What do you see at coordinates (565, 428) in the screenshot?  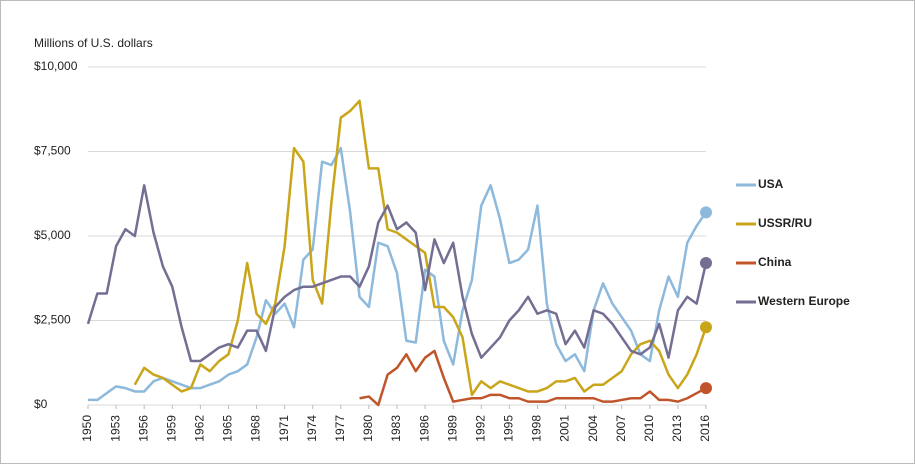 I see `x-tick-label: 2001` at bounding box center [565, 428].